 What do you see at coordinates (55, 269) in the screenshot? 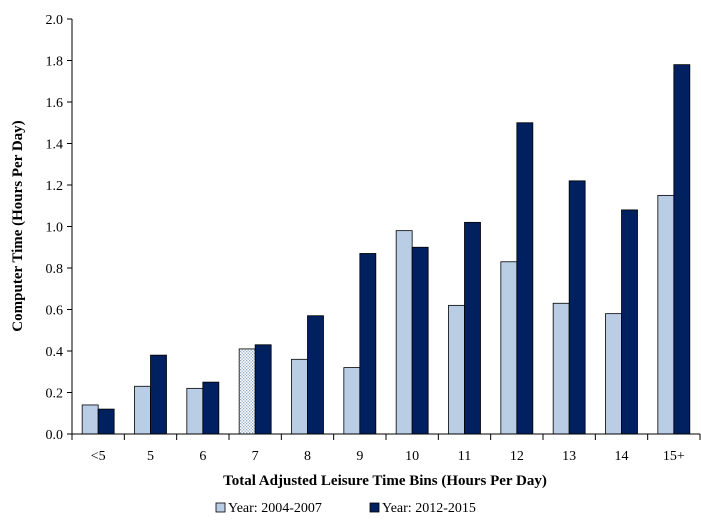
I see `y-tick-label: 0.8` at bounding box center [55, 269].